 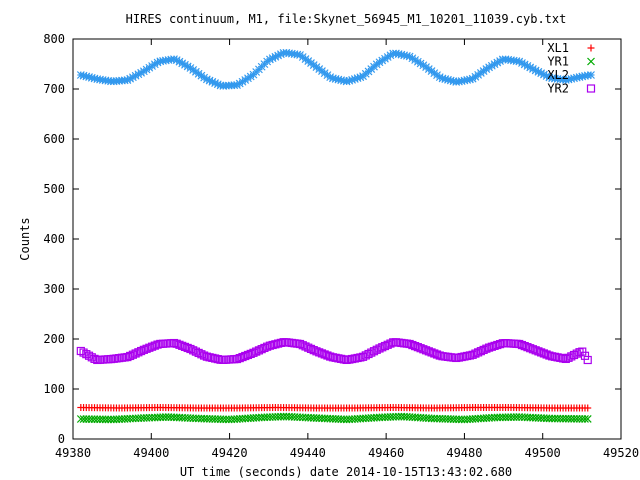 I want to click on y-tick-label: 500, so click(x=54, y=189).